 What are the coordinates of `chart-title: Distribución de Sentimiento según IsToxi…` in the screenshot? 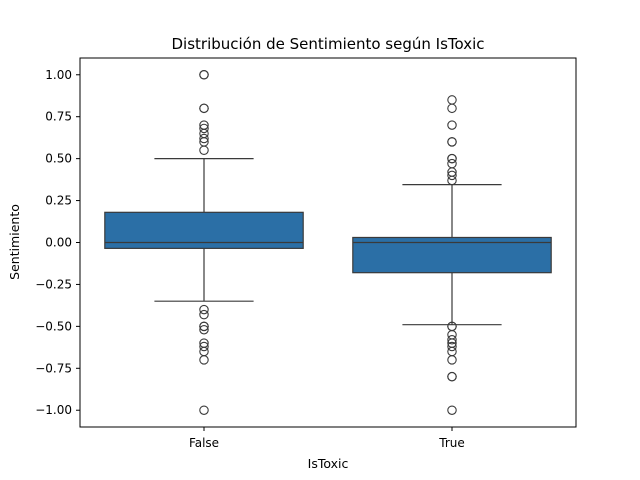 It's located at (327, 44).